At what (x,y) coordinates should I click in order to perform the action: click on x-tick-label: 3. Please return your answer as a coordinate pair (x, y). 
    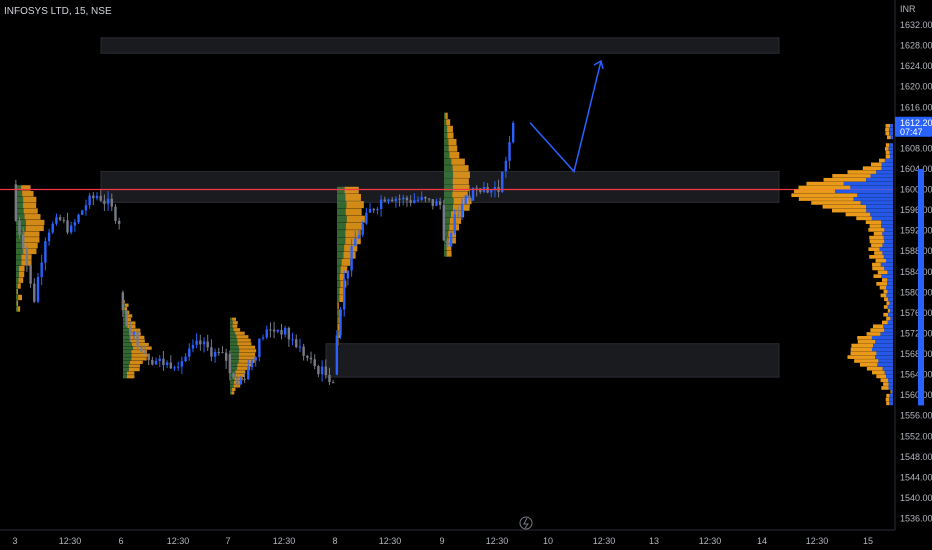
    Looking at the image, I should click on (14, 541).